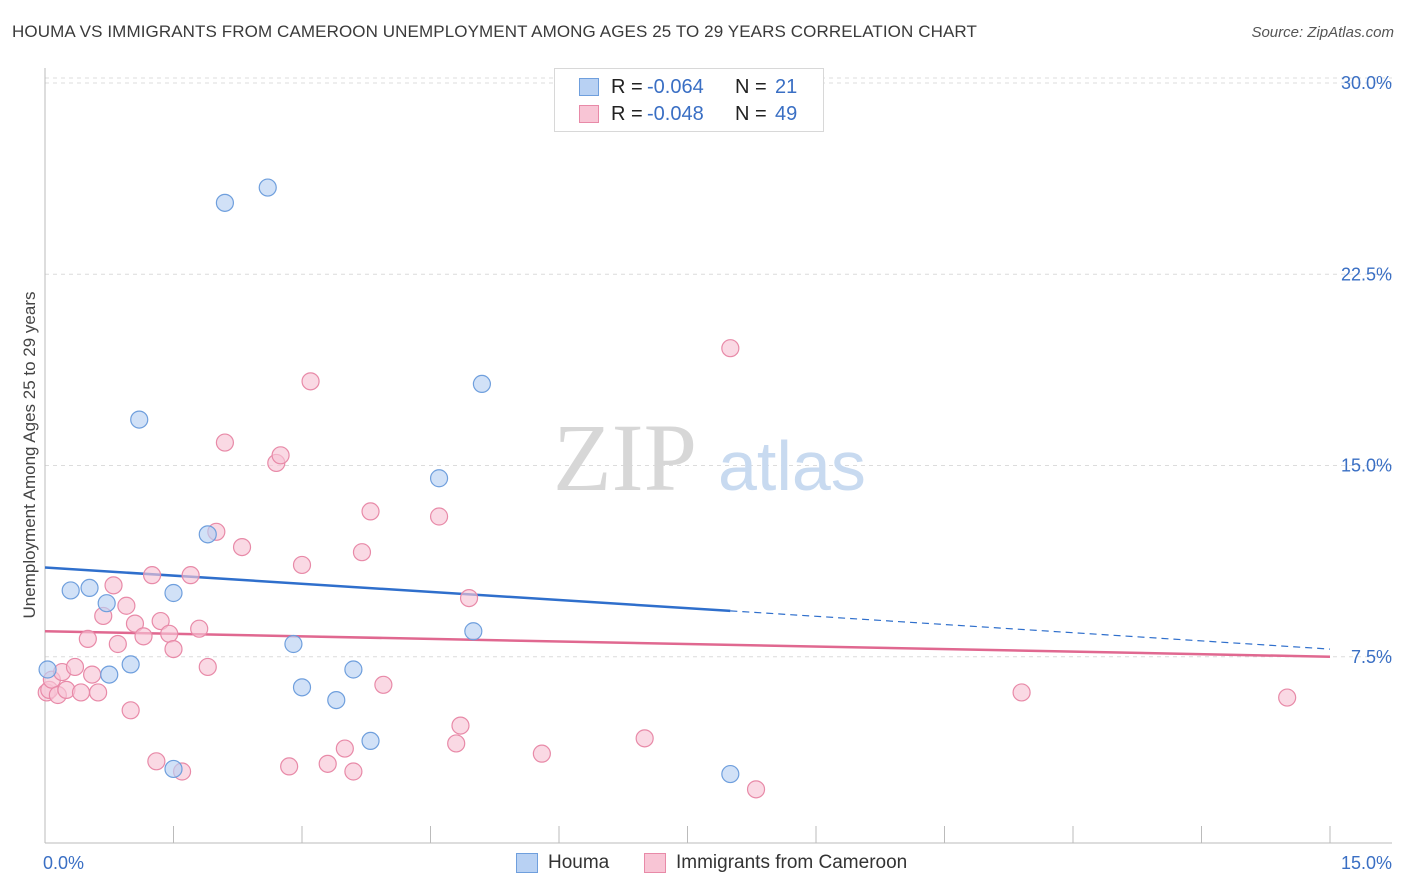  Describe the element at coordinates (589, 87) in the screenshot. I see `houma-swatch` at that location.